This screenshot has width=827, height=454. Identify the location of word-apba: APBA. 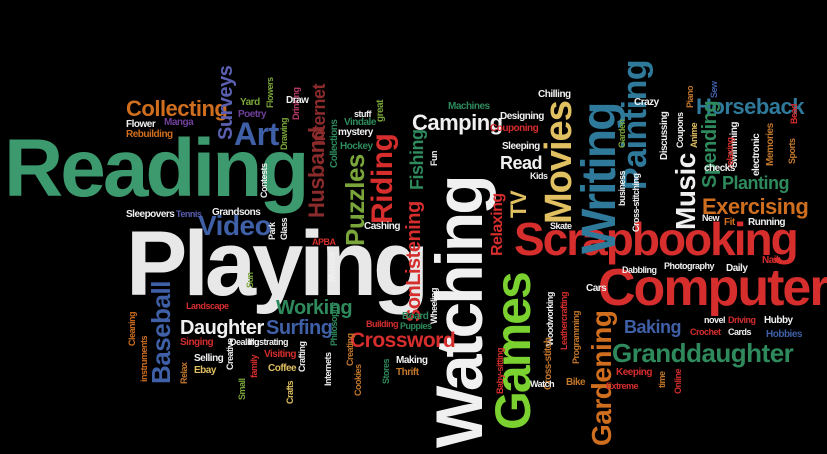
(324, 242).